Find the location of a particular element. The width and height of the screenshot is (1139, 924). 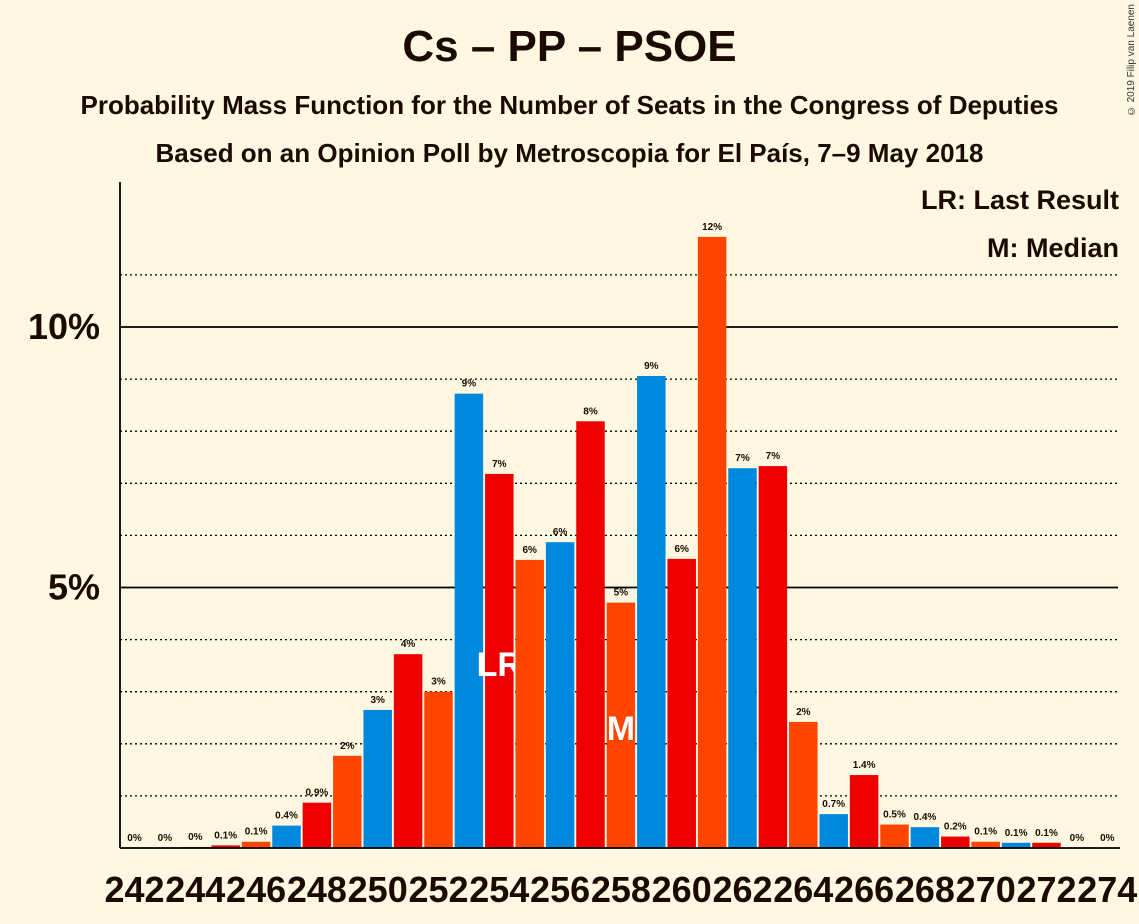

x-tick-label: 252 is located at coordinates (438, 889).